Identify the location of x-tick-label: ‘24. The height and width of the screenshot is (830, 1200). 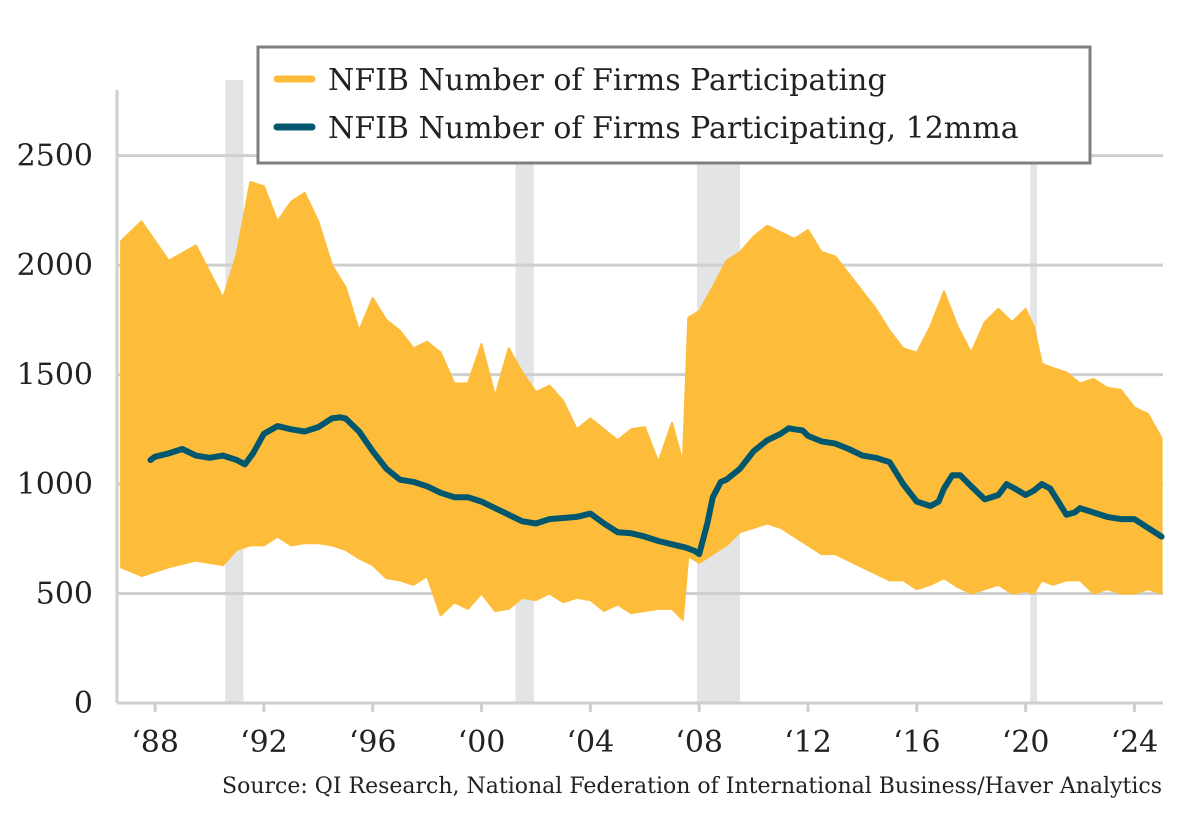
(1135, 742).